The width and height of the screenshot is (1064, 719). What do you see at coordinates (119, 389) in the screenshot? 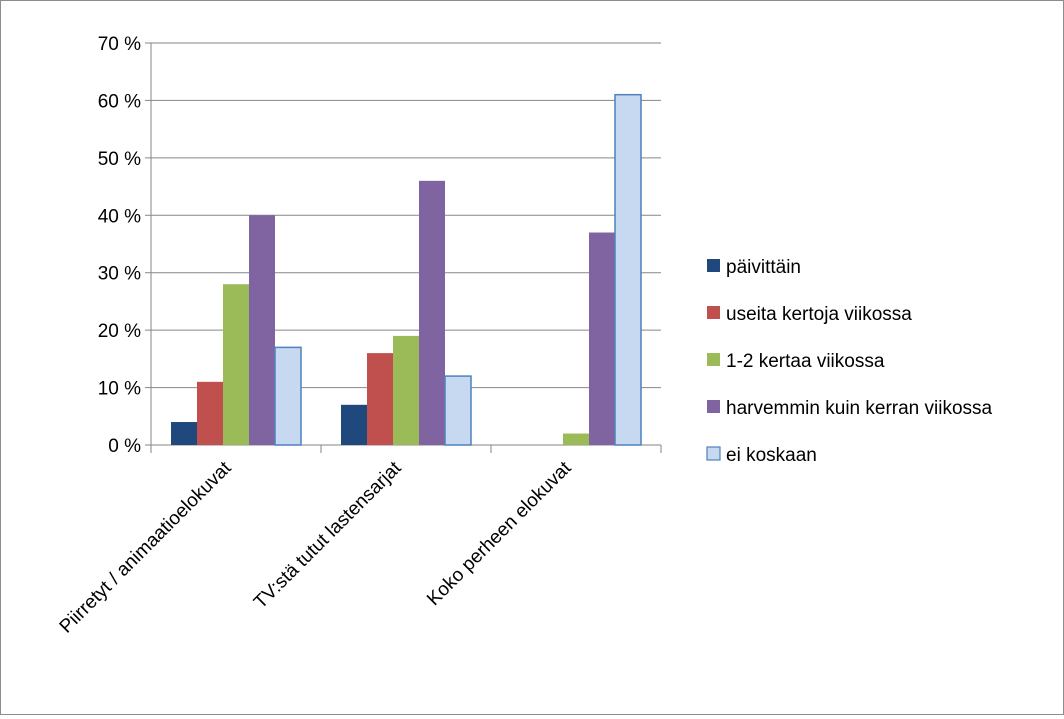
I see `y-tick-label: 10 %` at bounding box center [119, 389].